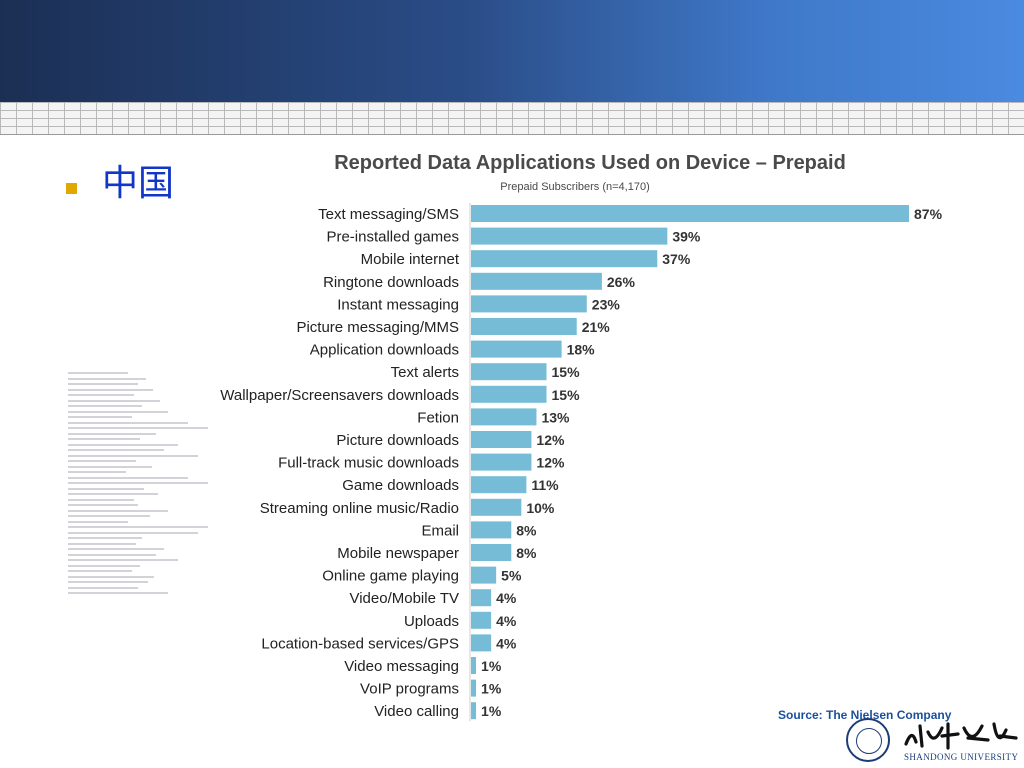 This screenshot has height=768, width=1024. What do you see at coordinates (404, 598) in the screenshot?
I see `category-label: Video/Mobile TV` at bounding box center [404, 598].